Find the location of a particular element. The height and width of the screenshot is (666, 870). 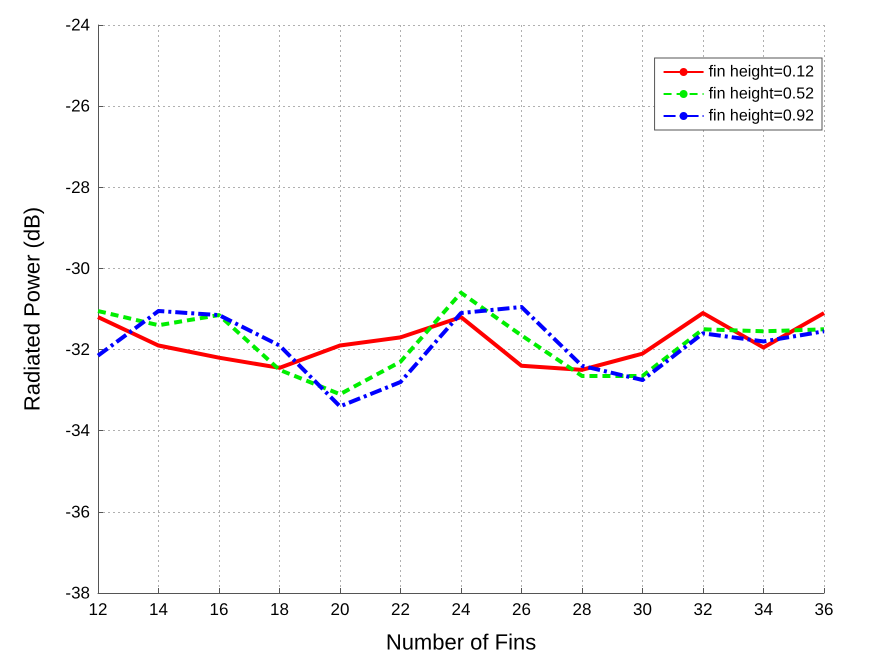

x-tick-label: 36 is located at coordinates (824, 609).